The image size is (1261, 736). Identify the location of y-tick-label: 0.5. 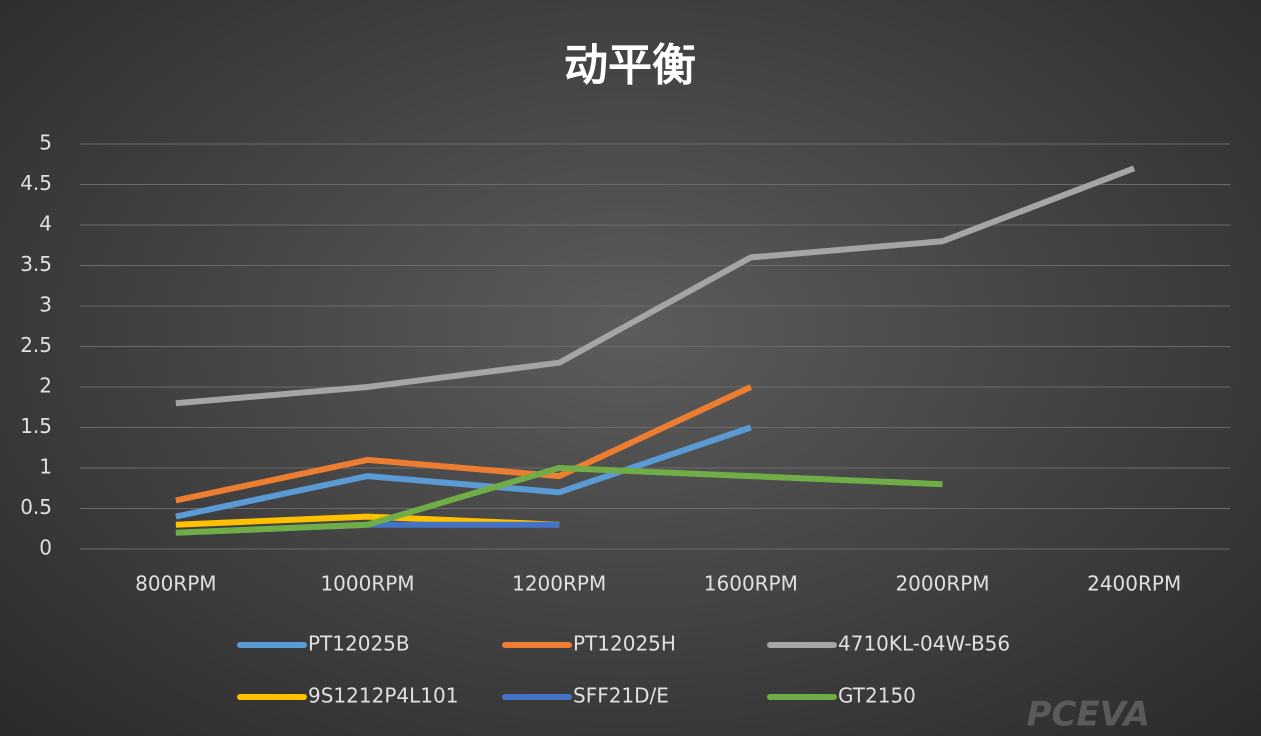
(36, 507).